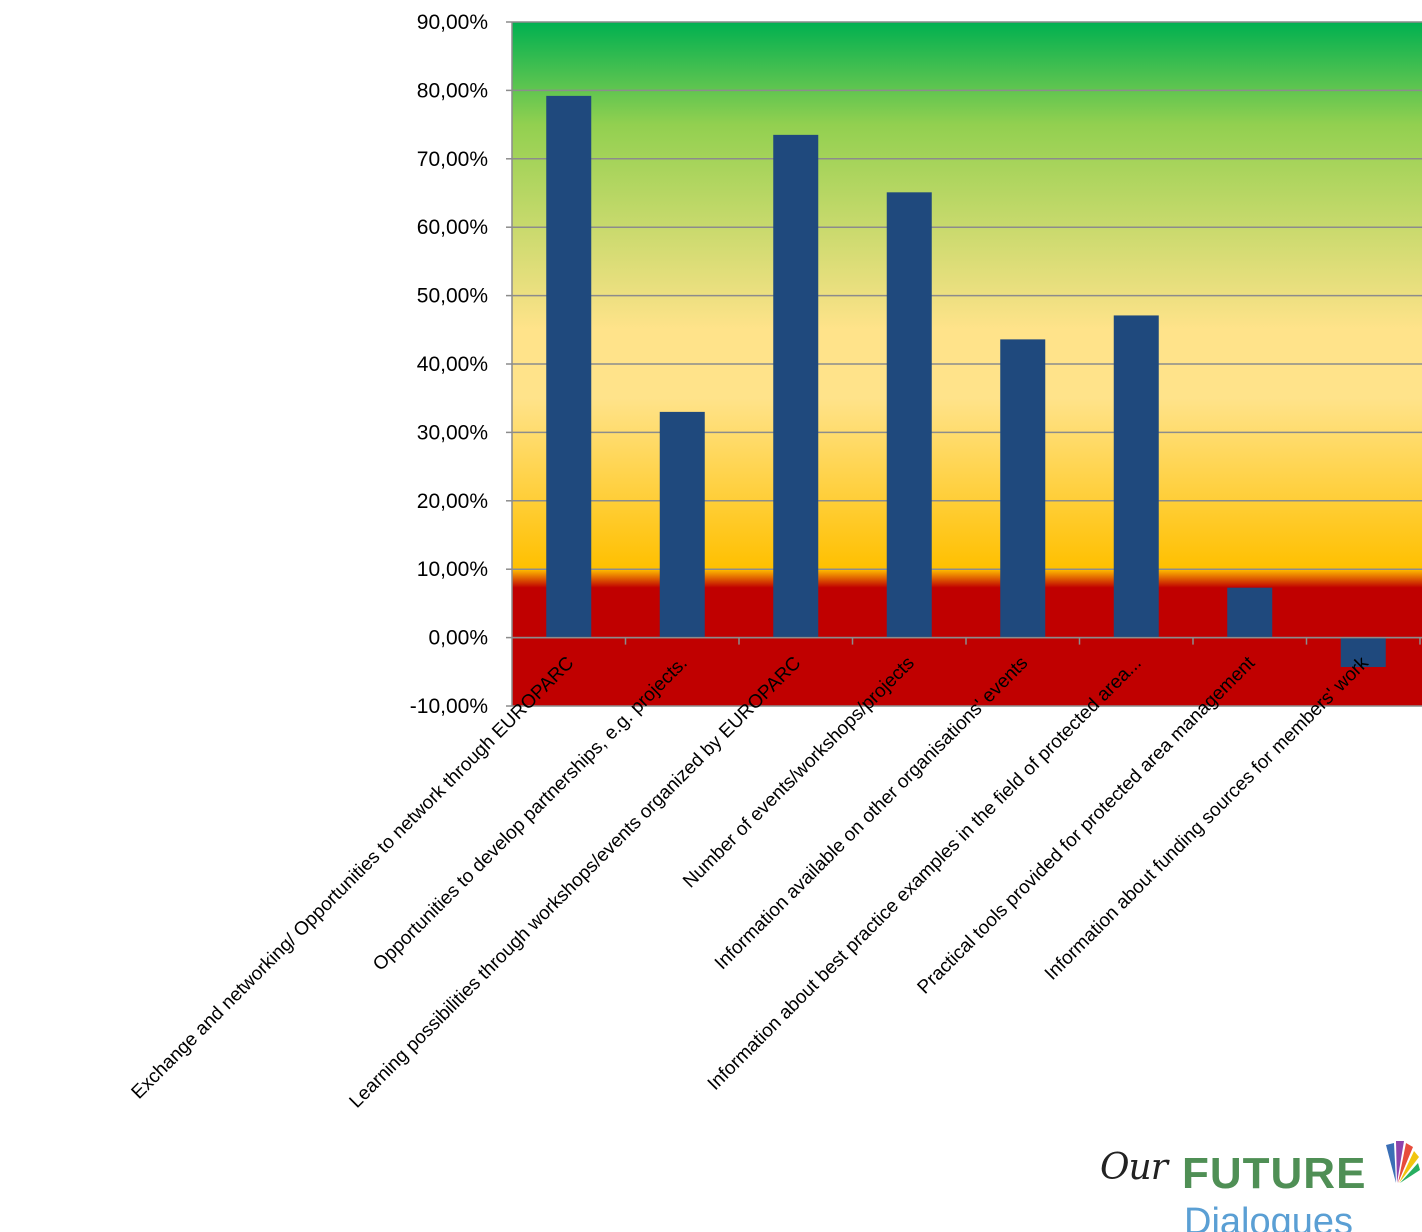 The width and height of the screenshot is (1422, 1232). What do you see at coordinates (452, 432) in the screenshot?
I see `y-tick-label: 30,00%` at bounding box center [452, 432].